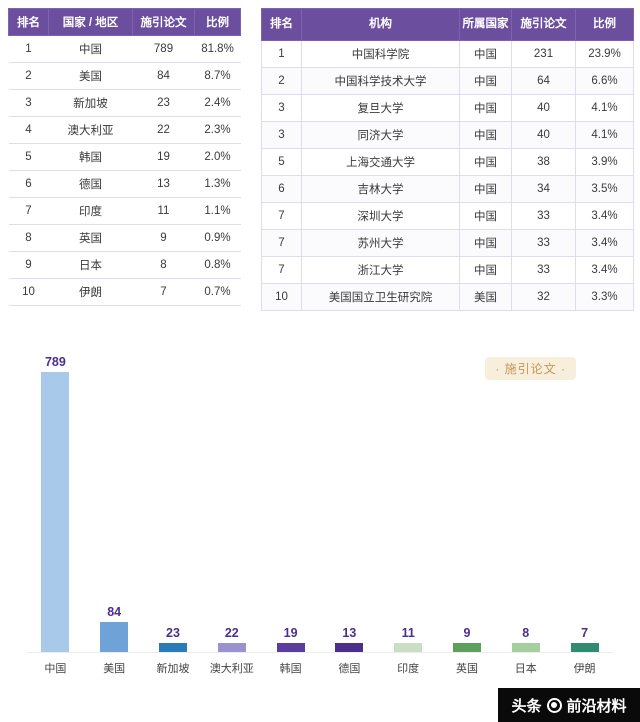  Describe the element at coordinates (467, 633) in the screenshot. I see `bar-value-label: 9` at that location.